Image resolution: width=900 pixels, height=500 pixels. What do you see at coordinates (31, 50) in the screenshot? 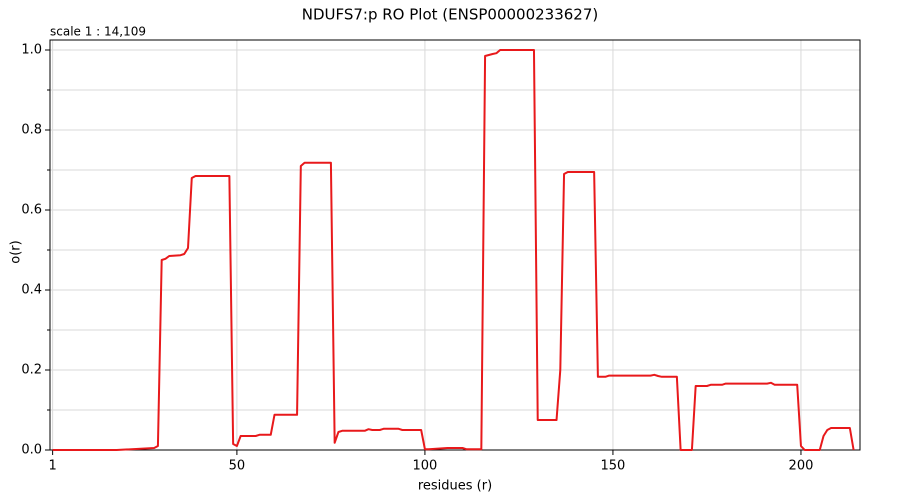
I see `y-tick-label: 1.0` at bounding box center [31, 50].